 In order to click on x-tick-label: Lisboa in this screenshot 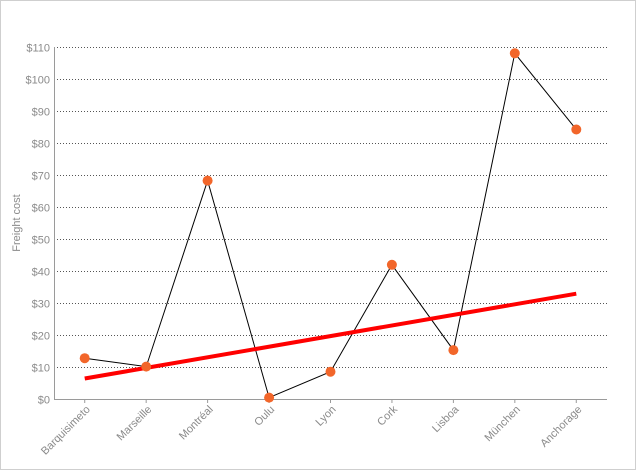, I will do `click(446, 419)`.